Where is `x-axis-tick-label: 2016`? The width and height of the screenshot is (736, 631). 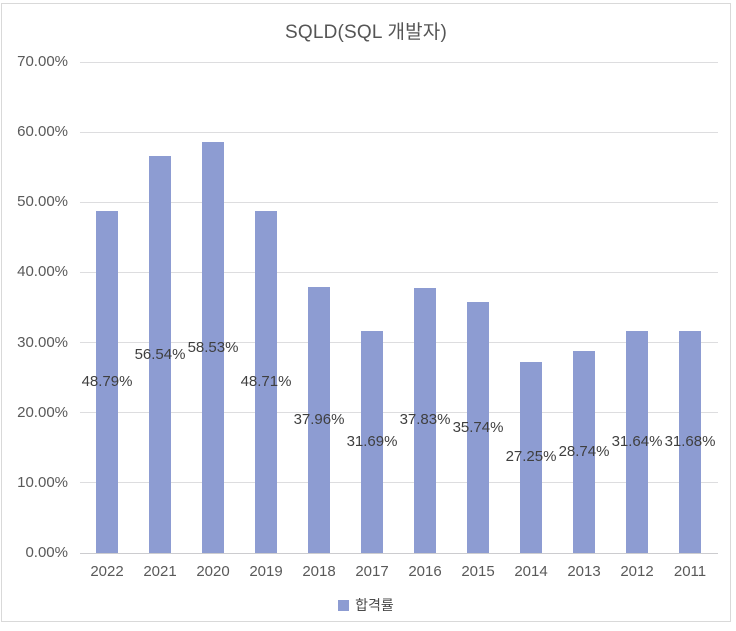
x-axis-tick-label: 2016 is located at coordinates (425, 571).